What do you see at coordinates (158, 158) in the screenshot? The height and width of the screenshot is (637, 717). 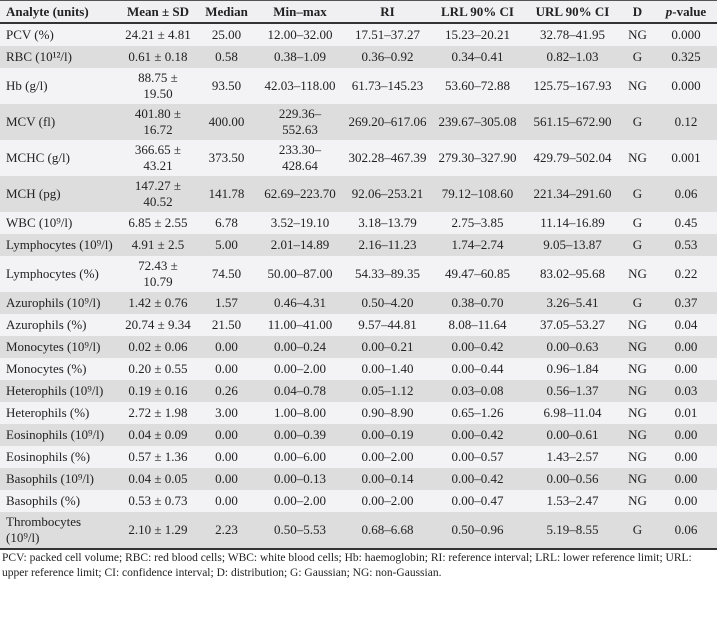 I see `cell-mean-sd: 366.65 ± 43.21` at bounding box center [158, 158].